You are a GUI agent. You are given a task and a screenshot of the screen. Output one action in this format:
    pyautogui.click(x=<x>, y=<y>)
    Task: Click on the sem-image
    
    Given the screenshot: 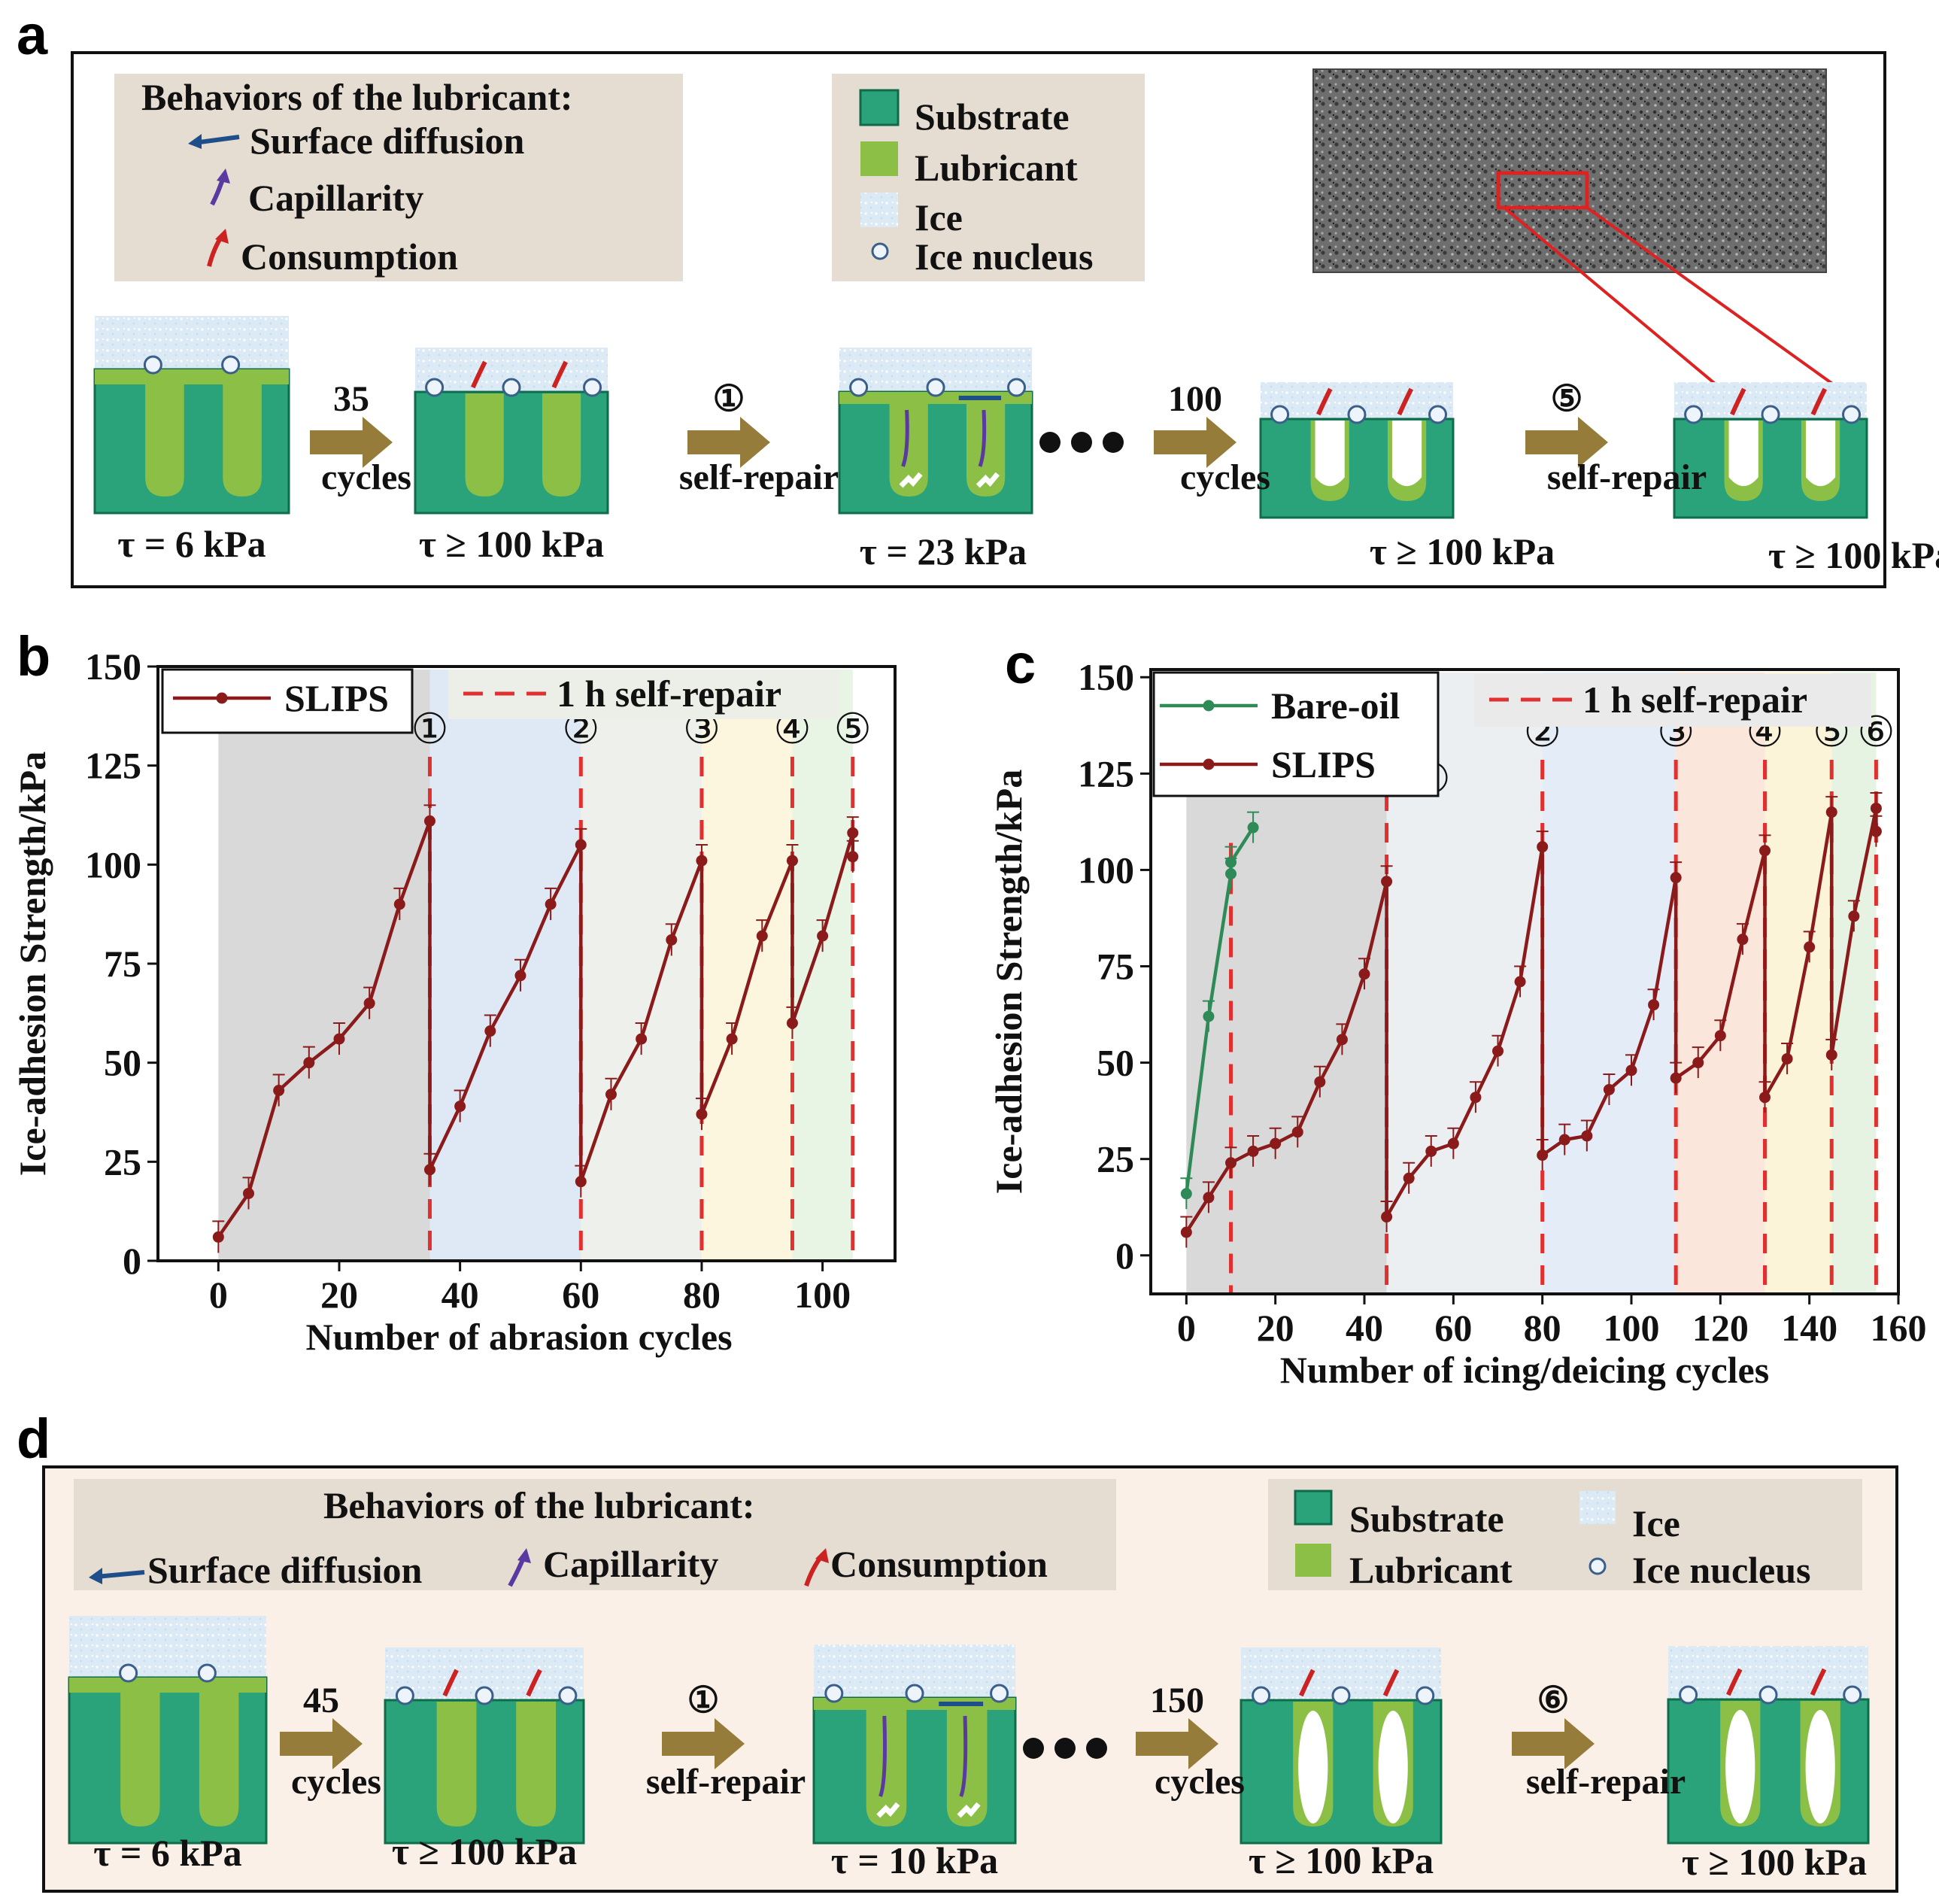 What is the action you would take?
    pyautogui.click(x=1588, y=245)
    